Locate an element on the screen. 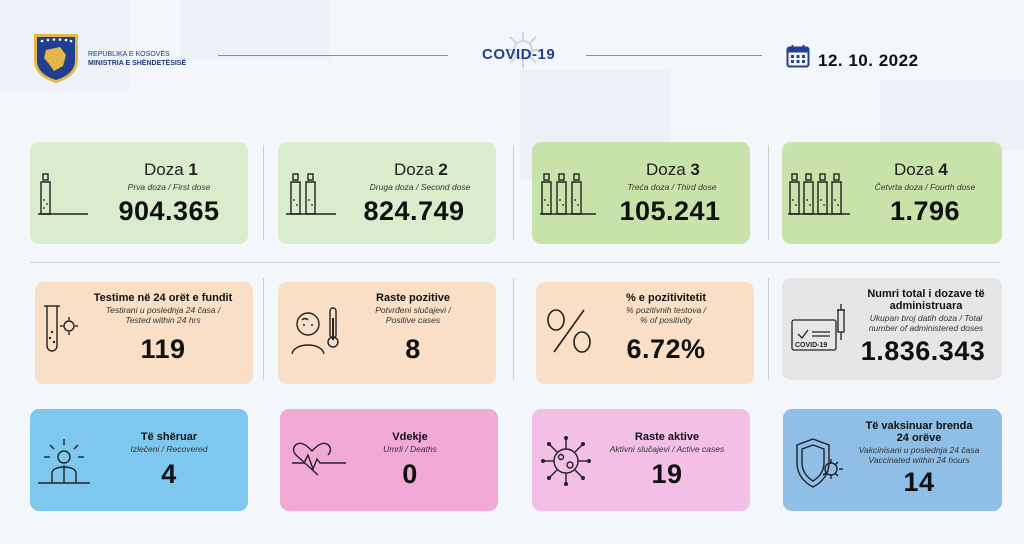 Image resolution: width=1024 pixels, height=544 pixels. coronavirus-icon is located at coordinates (523, 50).